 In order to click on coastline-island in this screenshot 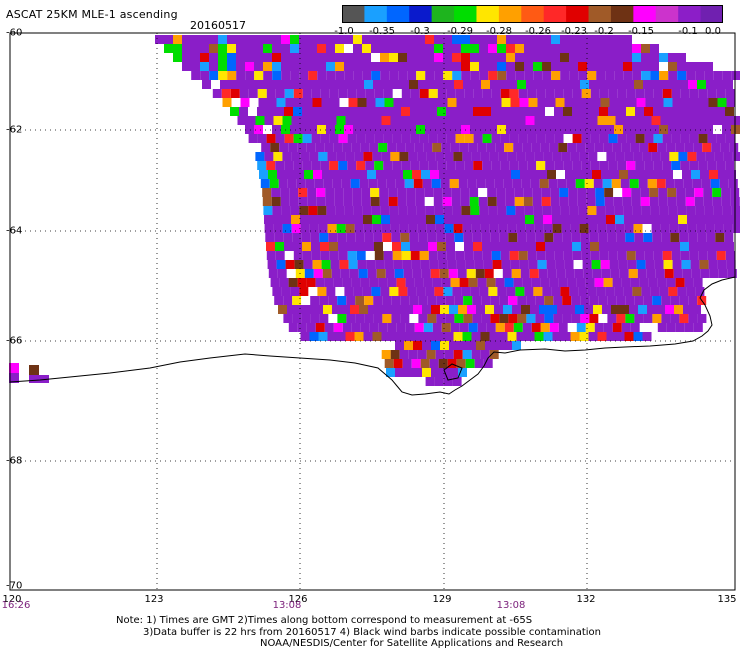, I will do `click(453, 372)`.